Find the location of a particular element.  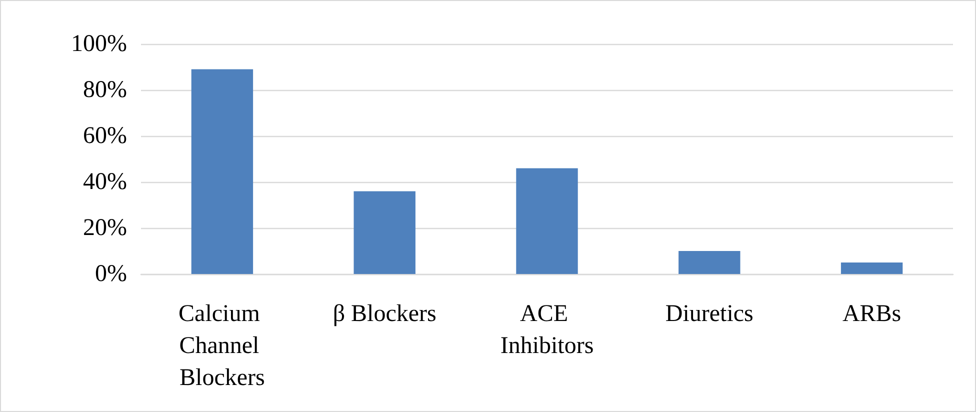

y-tick-label: 80% is located at coordinates (105, 90).